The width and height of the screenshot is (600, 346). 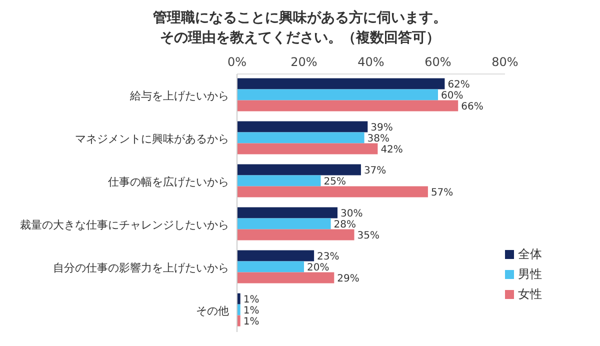 I want to click on y-tick-label: 仕事の幅を広げたいから, so click(x=168, y=181).